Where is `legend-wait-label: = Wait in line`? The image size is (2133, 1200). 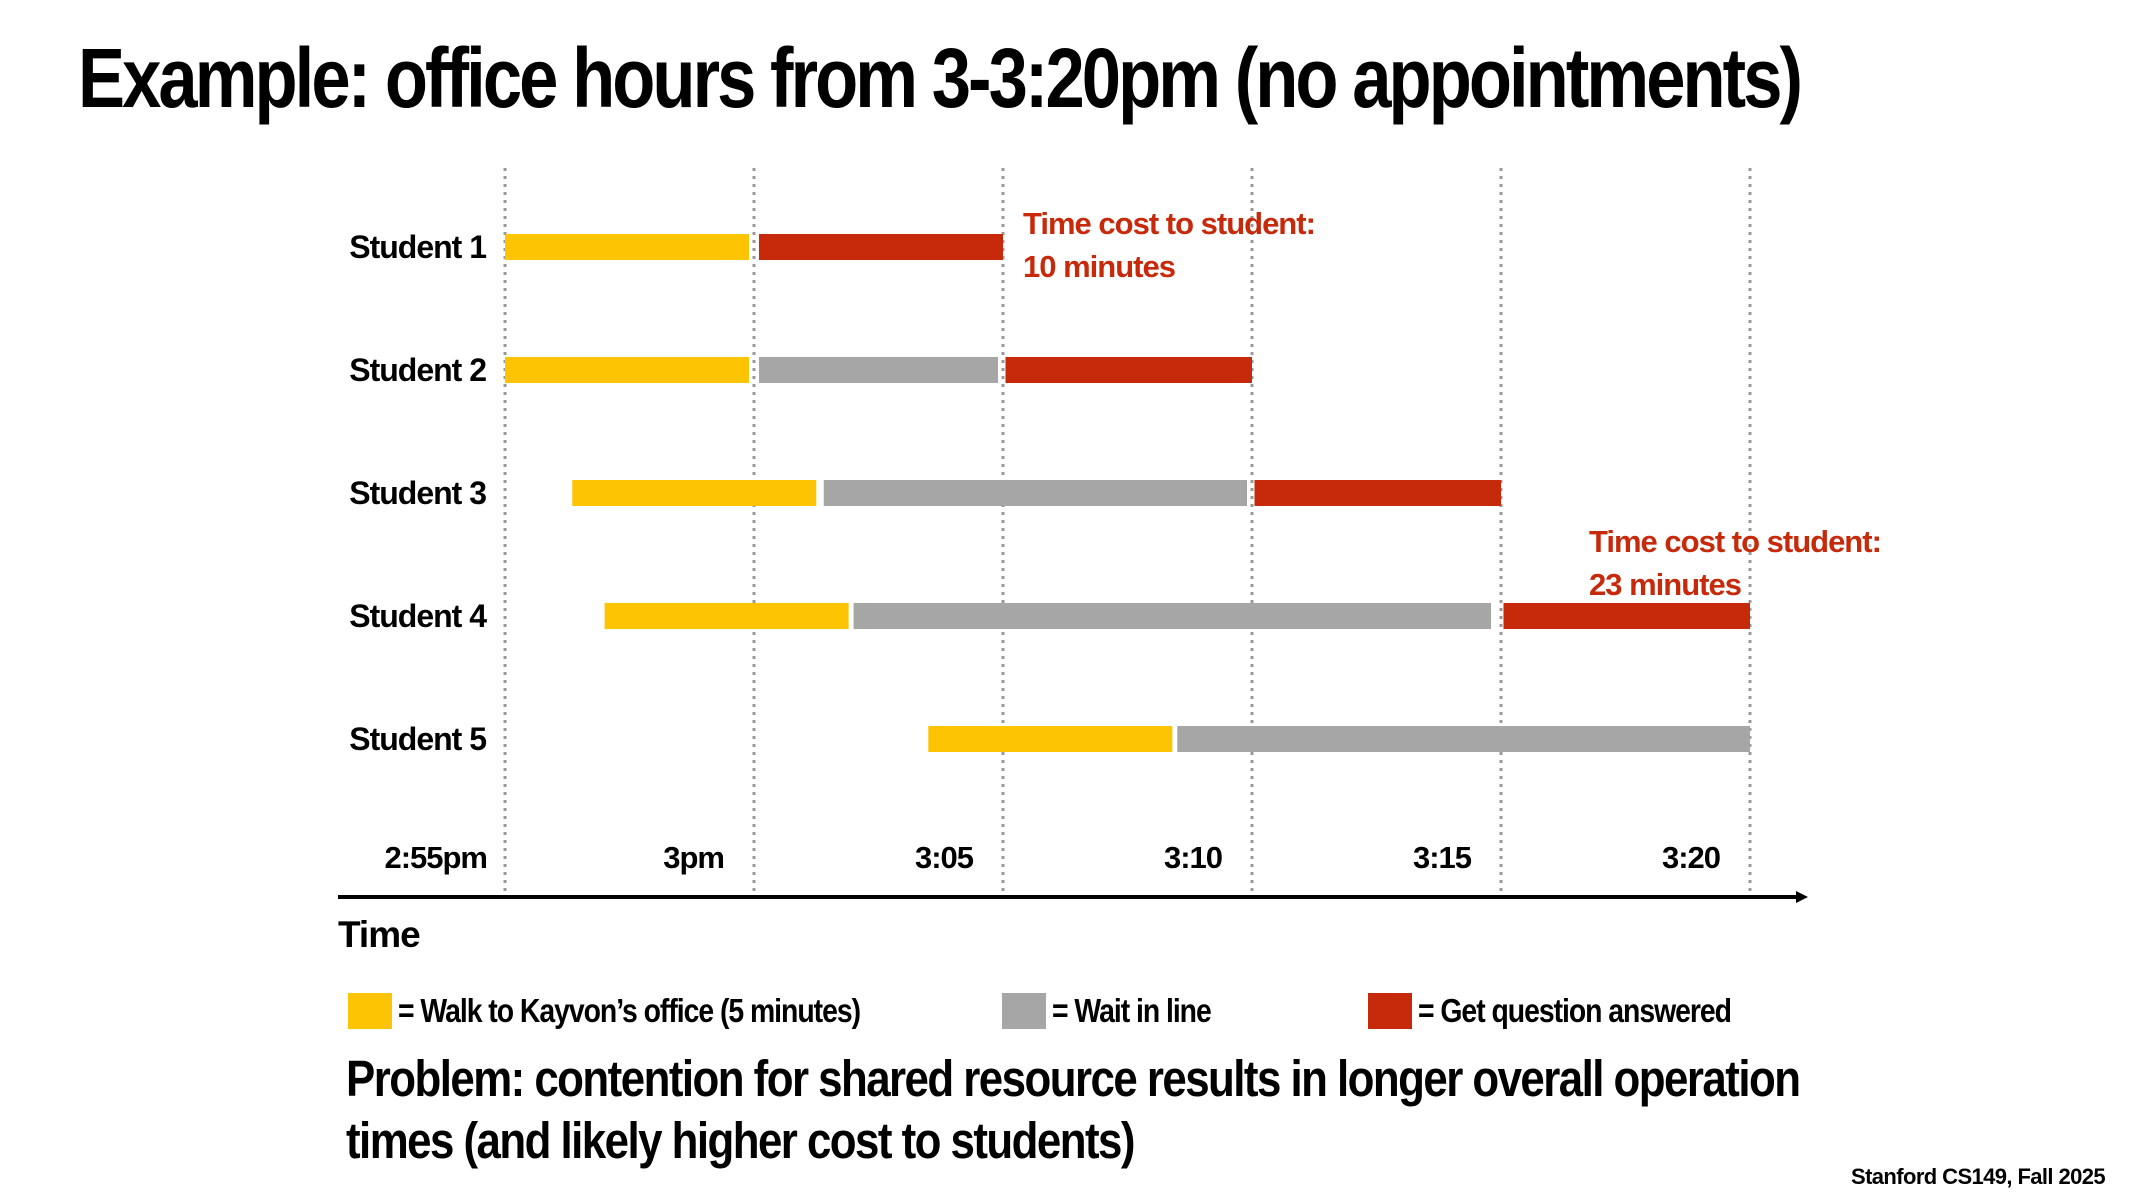
legend-wait-label: = Wait in line is located at coordinates (1132, 1010).